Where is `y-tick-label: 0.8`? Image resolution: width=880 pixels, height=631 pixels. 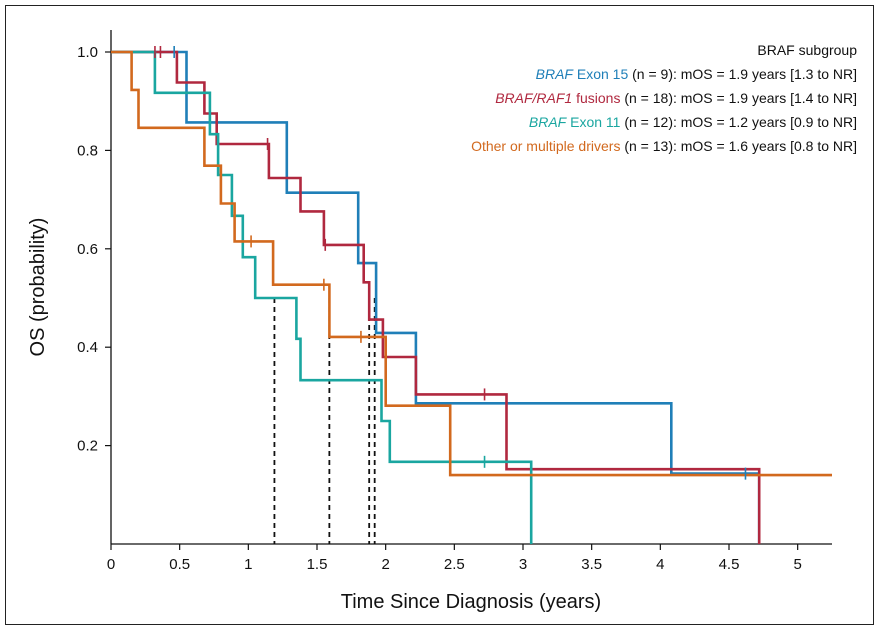 y-tick-label: 0.8 is located at coordinates (87, 150).